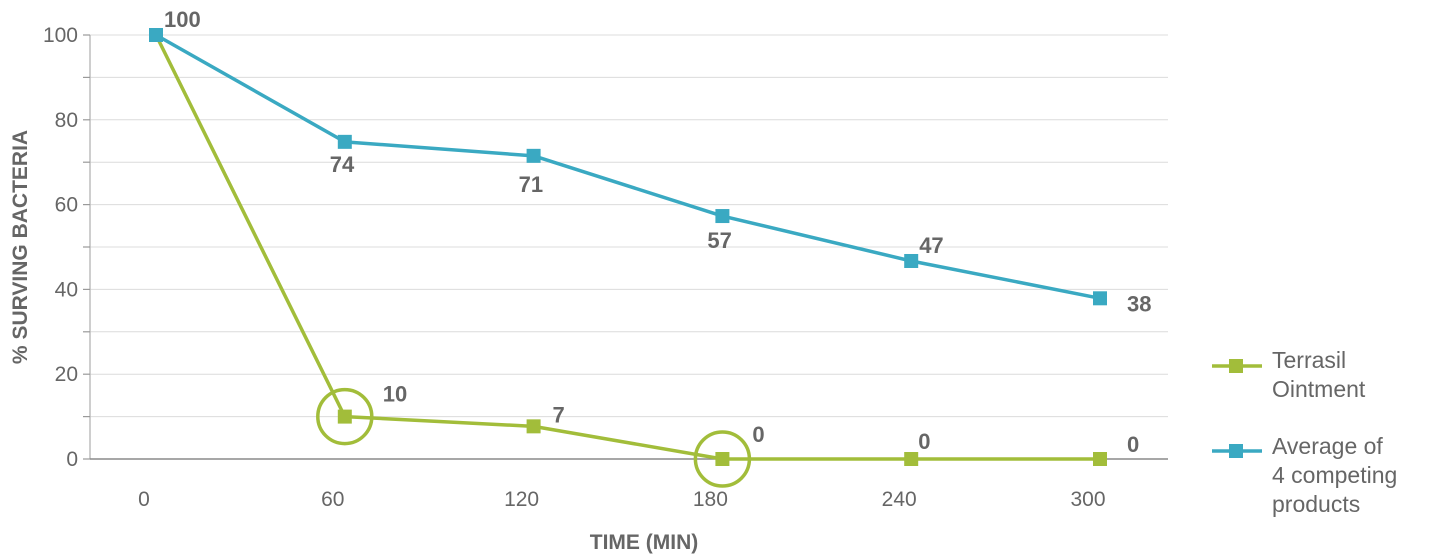  I want to click on x-tick-label: 60, so click(332, 499).